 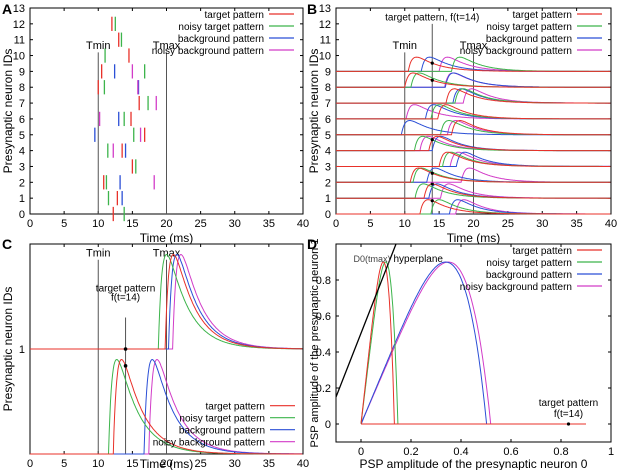 What do you see at coordinates (432, 18) in the screenshot?
I see `eval-label: target pattern, f(t=14)` at bounding box center [432, 18].